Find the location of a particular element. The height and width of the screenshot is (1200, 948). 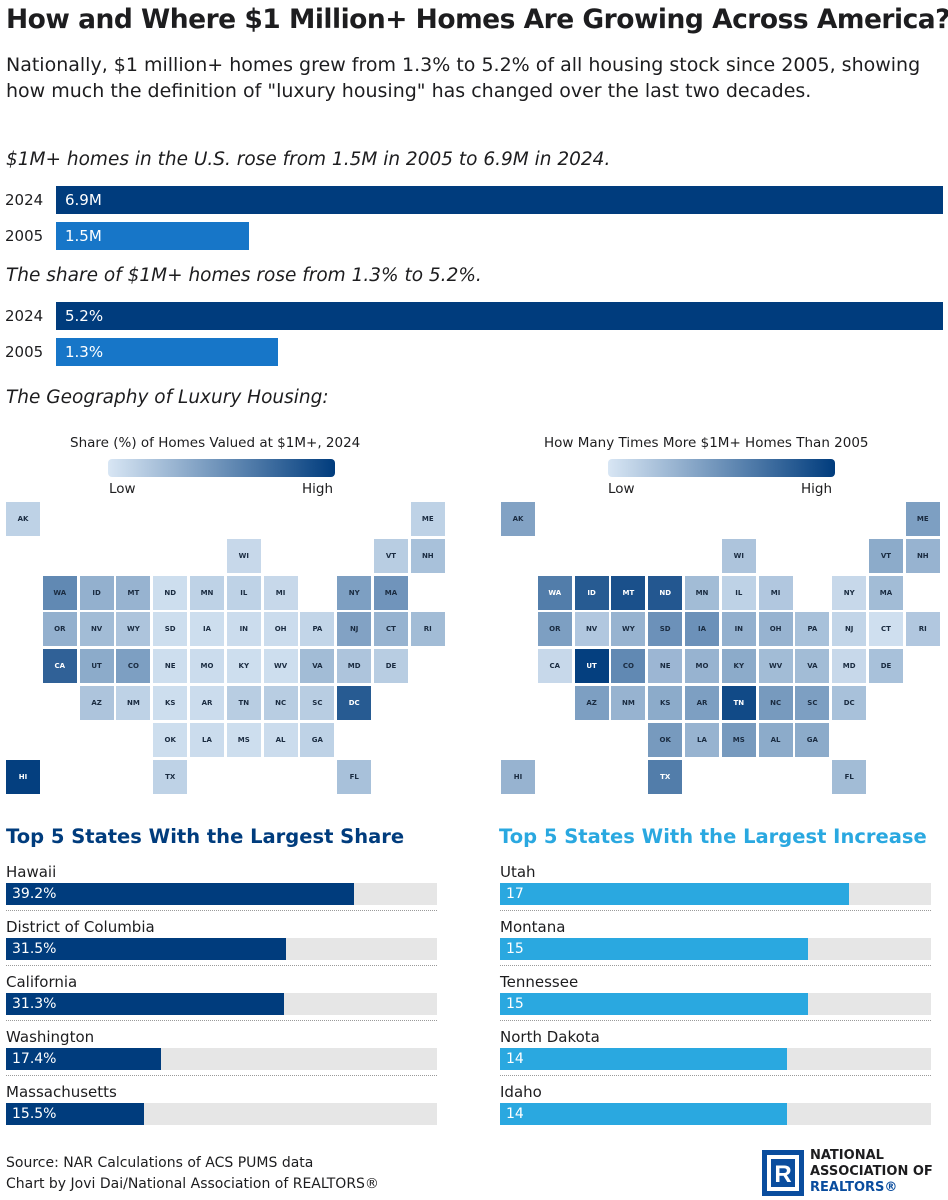

map-share-tile-hi: HI is located at coordinates (23, 776).